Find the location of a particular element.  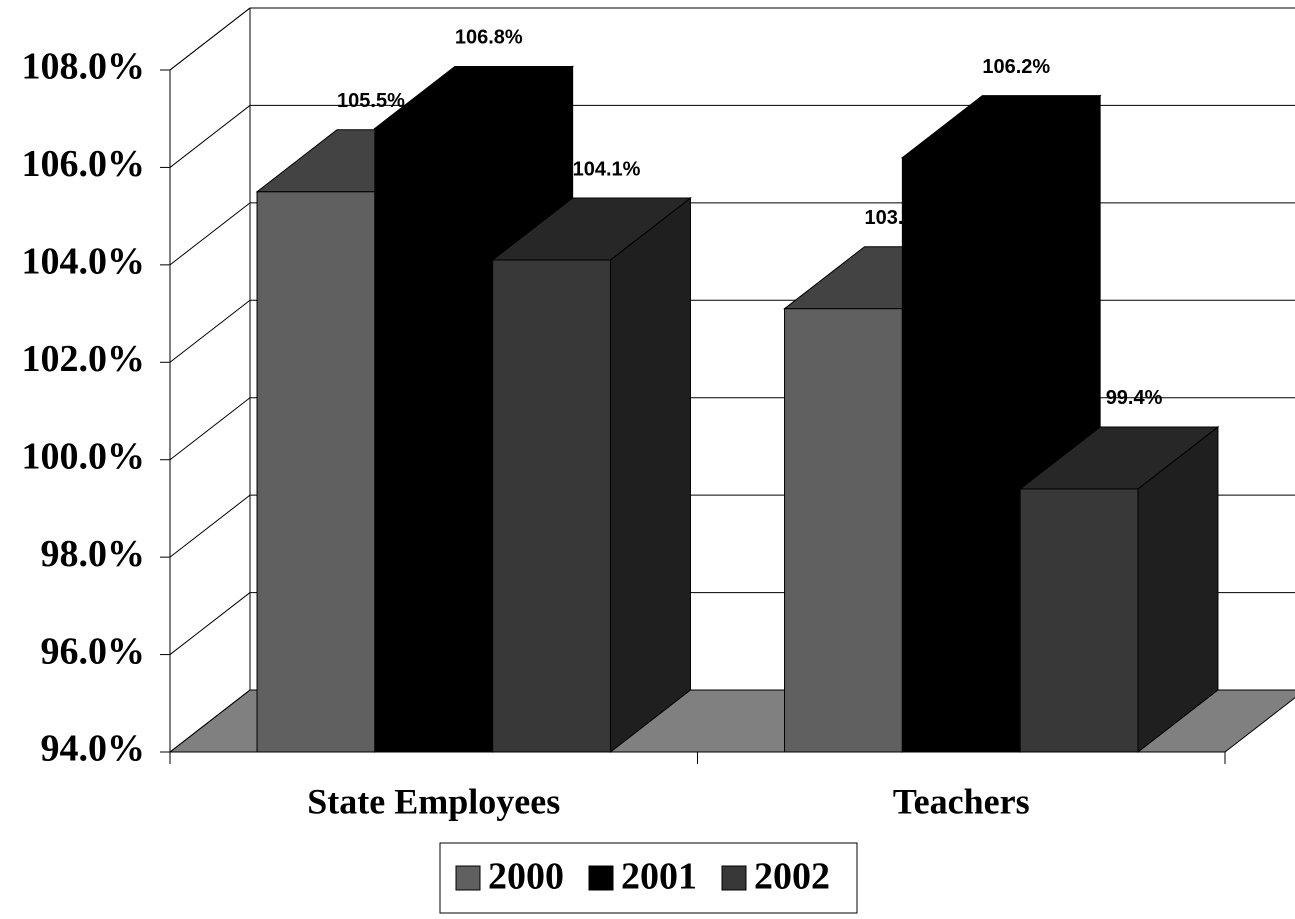

data-label: 104.1% is located at coordinates (607, 169).